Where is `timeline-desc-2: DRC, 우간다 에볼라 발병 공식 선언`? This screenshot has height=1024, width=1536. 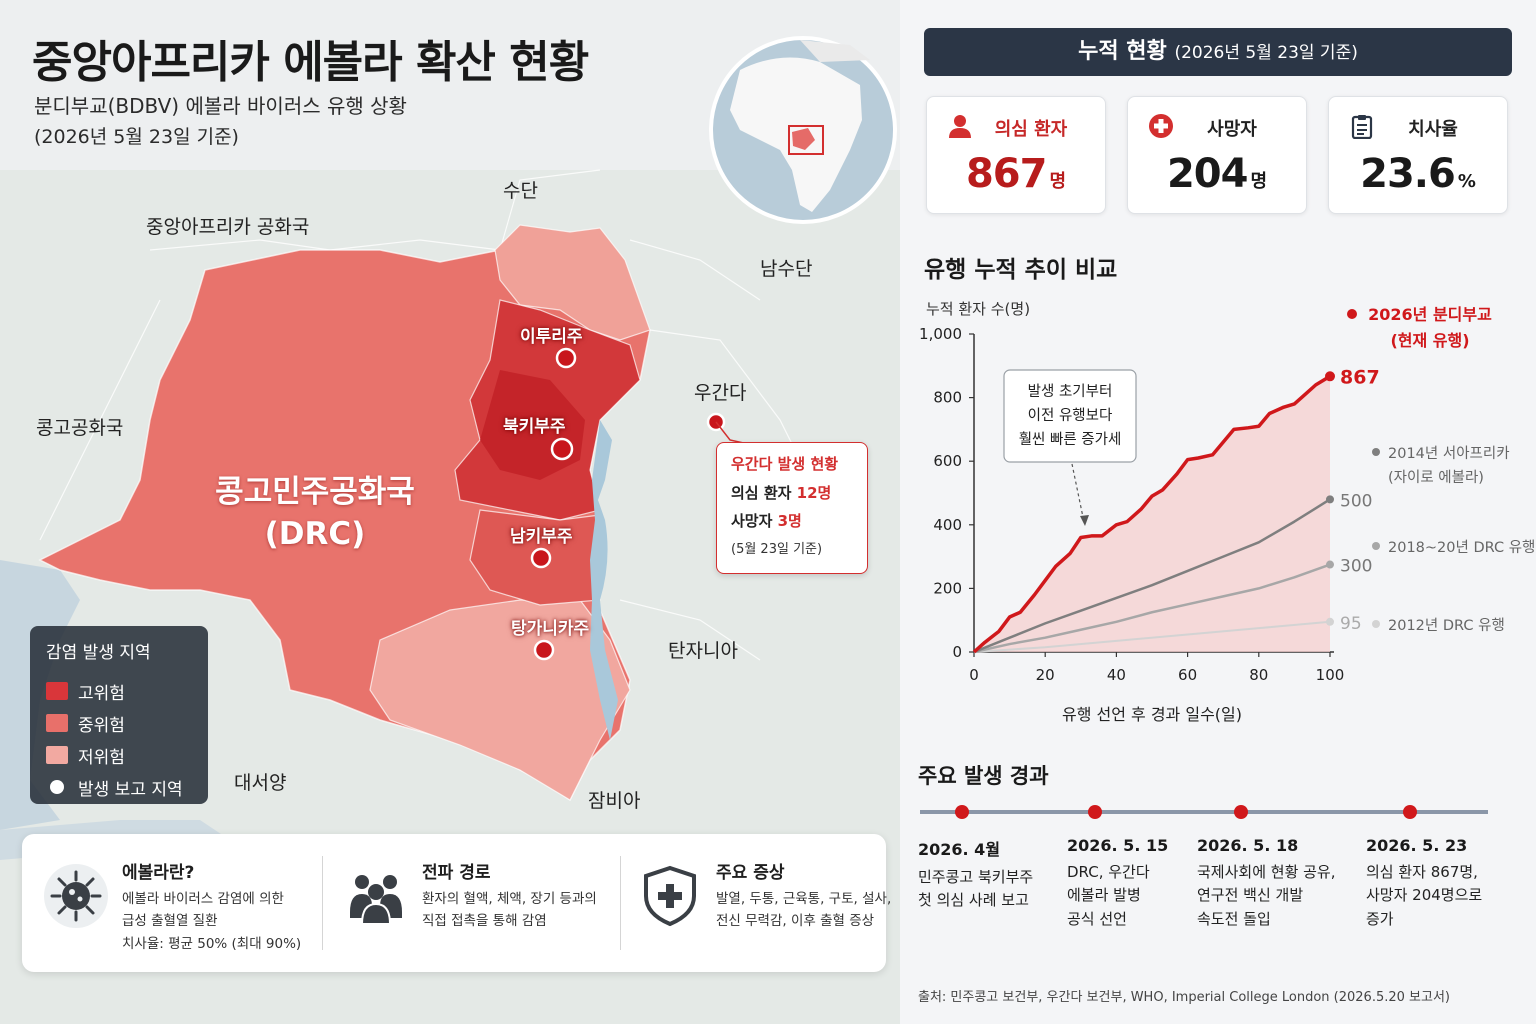
timeline-desc-2: DRC, 우간다 에볼라 발병 공식 선언 is located at coordinates (1117, 896).